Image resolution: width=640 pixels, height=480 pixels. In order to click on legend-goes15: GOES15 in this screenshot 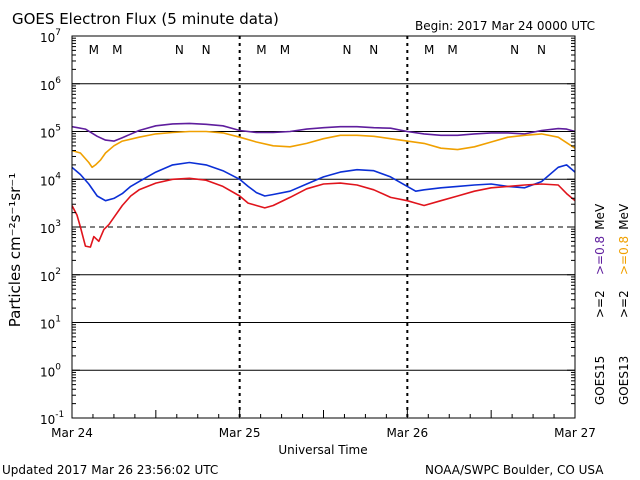, I will do `click(600, 380)`.